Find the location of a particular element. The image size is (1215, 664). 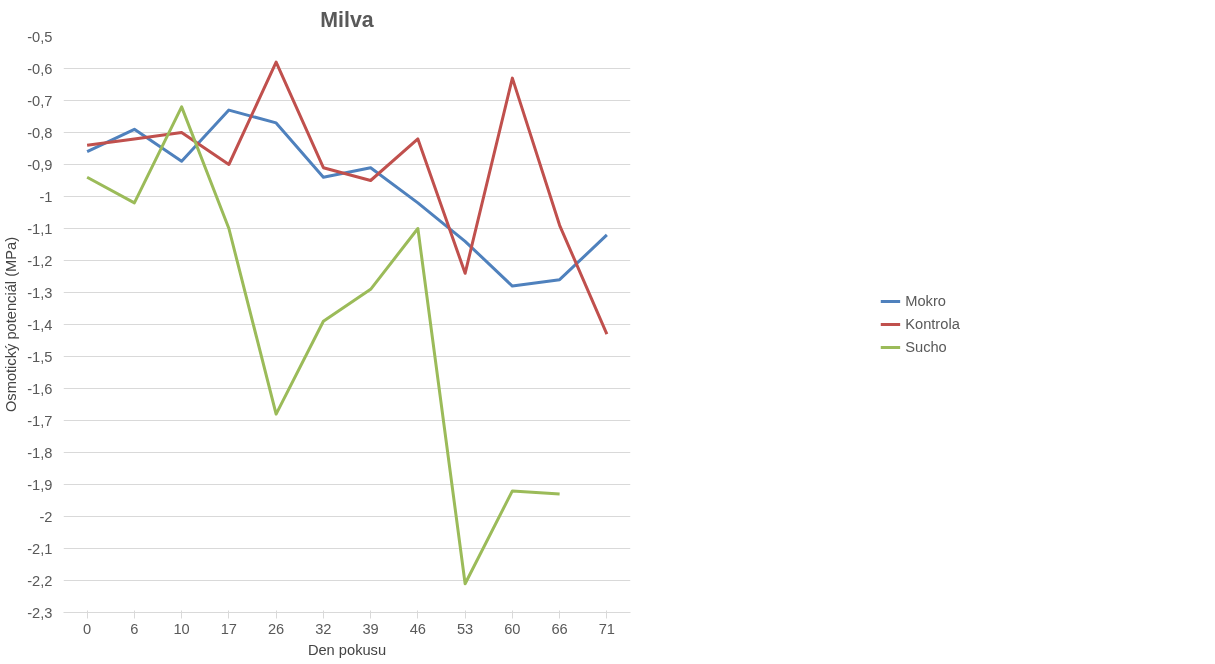

line-series is located at coordinates (347, 198).